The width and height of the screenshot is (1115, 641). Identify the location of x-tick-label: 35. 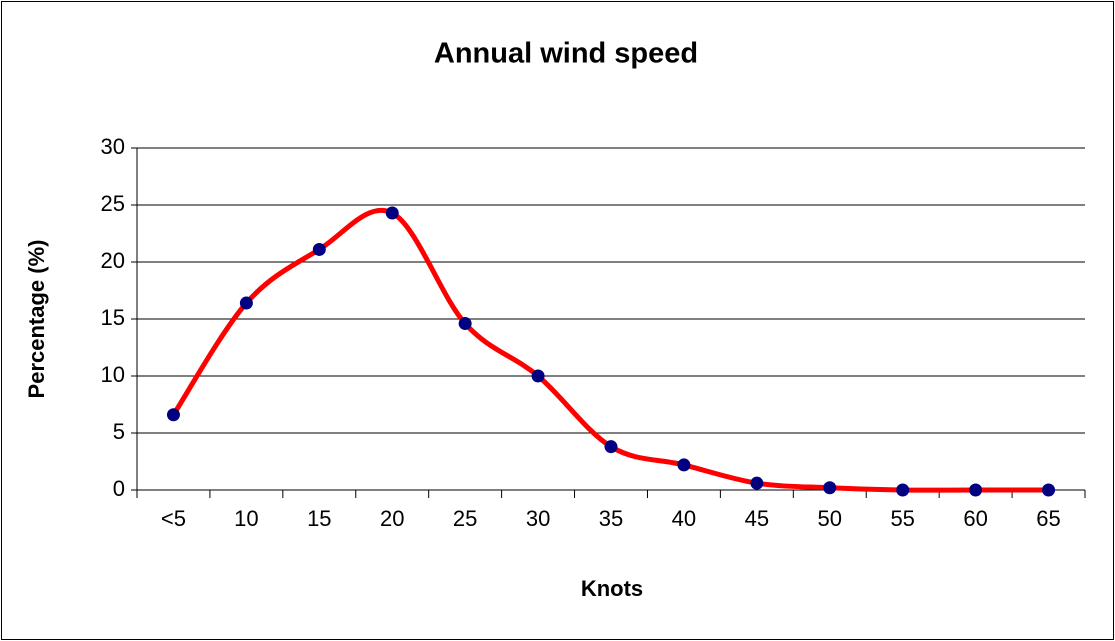
(611, 518).